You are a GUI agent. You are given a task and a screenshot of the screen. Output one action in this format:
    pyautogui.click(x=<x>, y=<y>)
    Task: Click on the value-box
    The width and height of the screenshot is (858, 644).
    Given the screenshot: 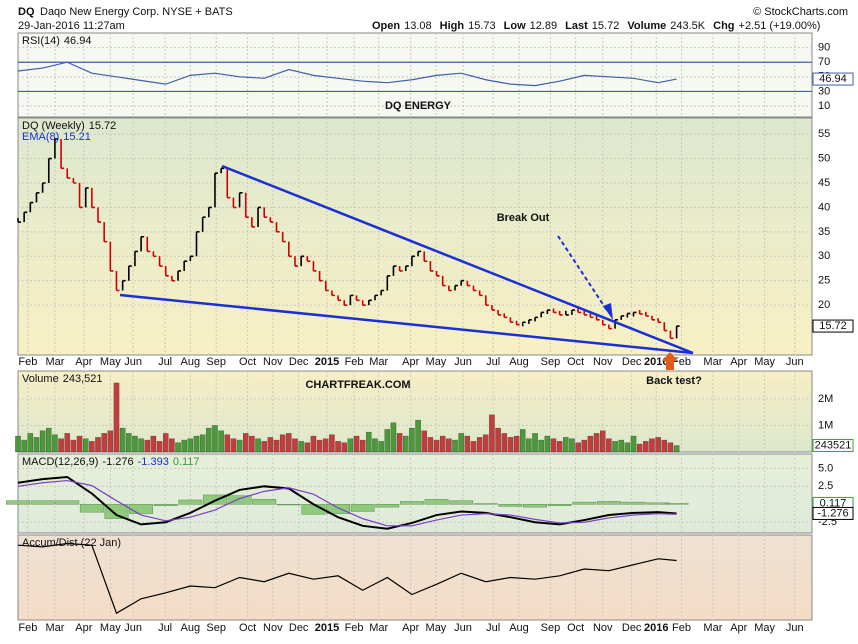 What is the action you would take?
    pyautogui.click(x=833, y=79)
    